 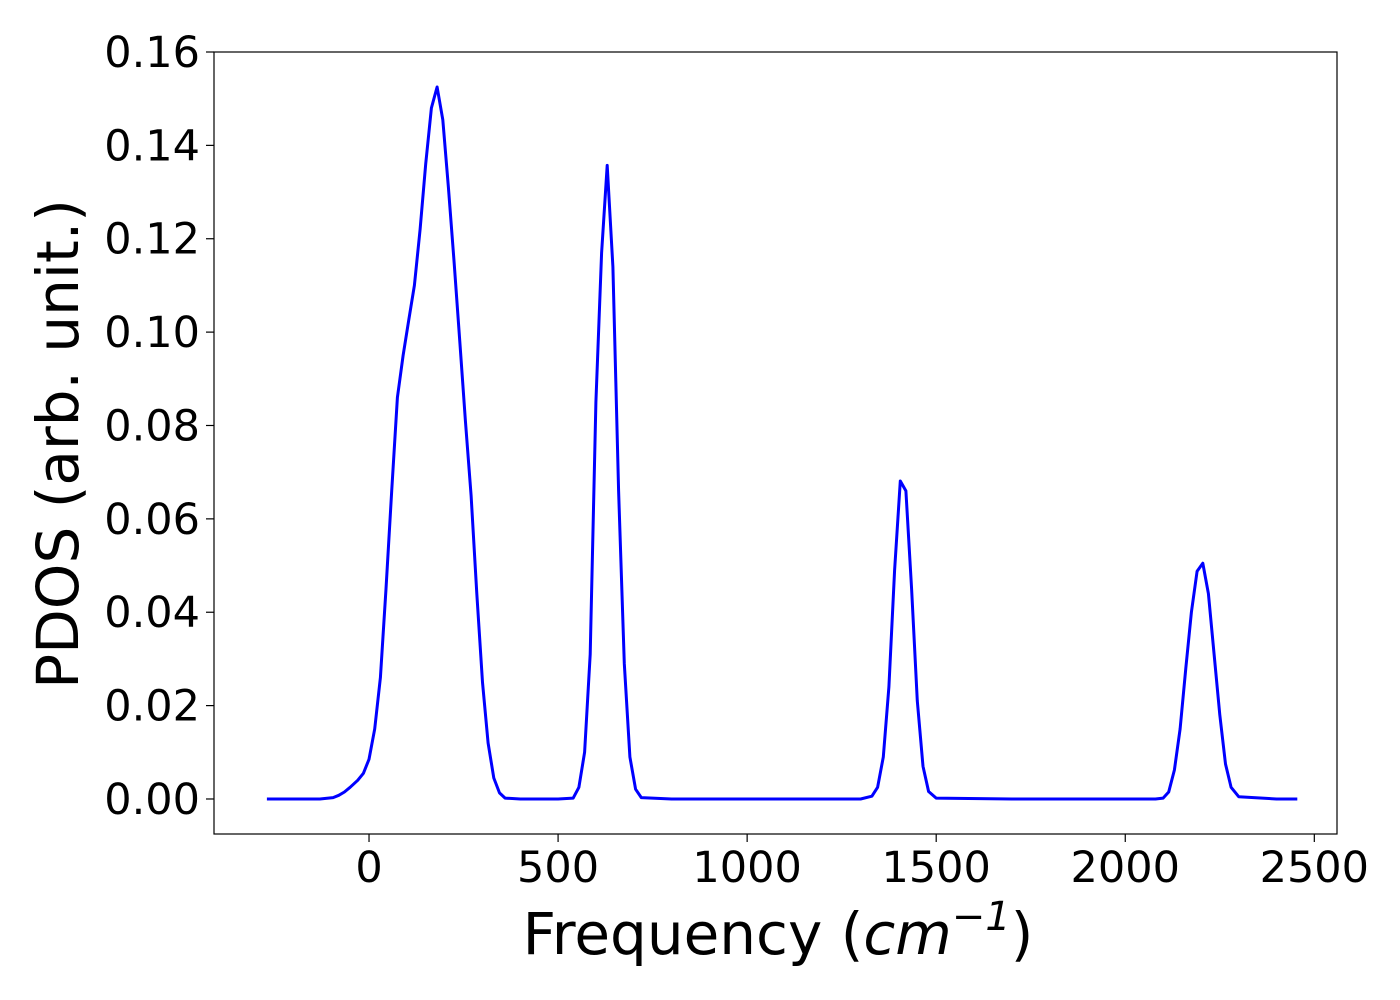 I want to click on x-tick-label: 0, so click(x=368, y=868).